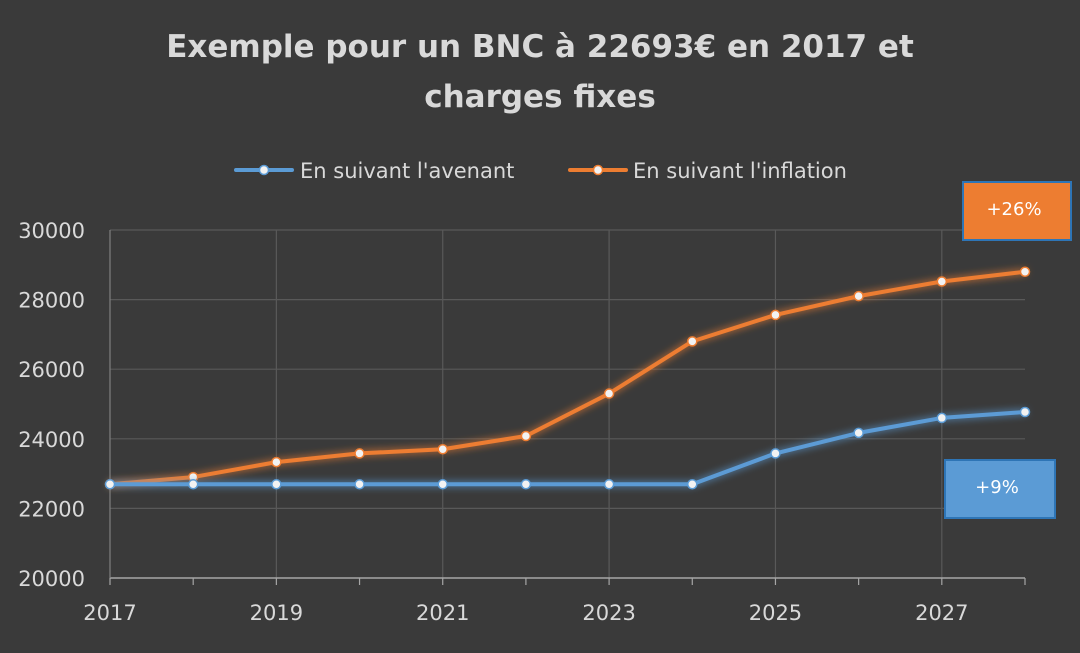 The width and height of the screenshot is (1080, 653). Describe the element at coordinates (540, 97) in the screenshot. I see `chart-title-line-2: charges fixes` at that location.